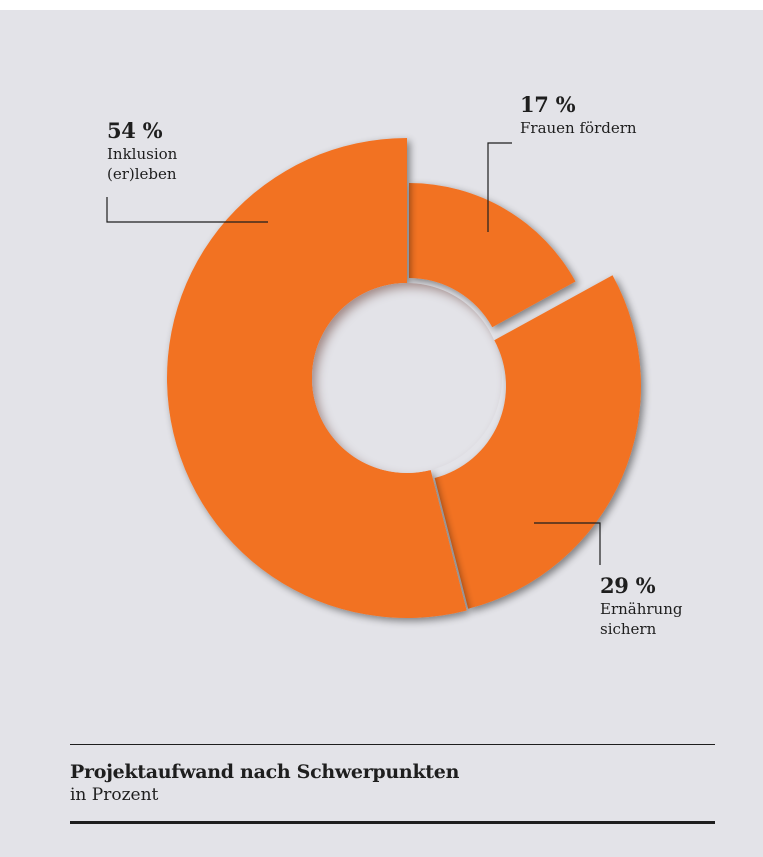 Image resolution: width=763 pixels, height=857 pixels. What do you see at coordinates (615, 115) in the screenshot?
I see `callout-frauen: 17 % Frauen fördern` at bounding box center [615, 115].